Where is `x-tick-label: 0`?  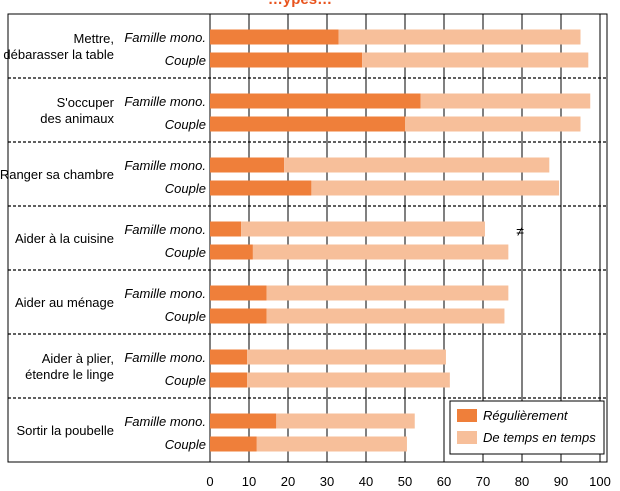
x-tick-label: 0 is located at coordinates (209, 481).